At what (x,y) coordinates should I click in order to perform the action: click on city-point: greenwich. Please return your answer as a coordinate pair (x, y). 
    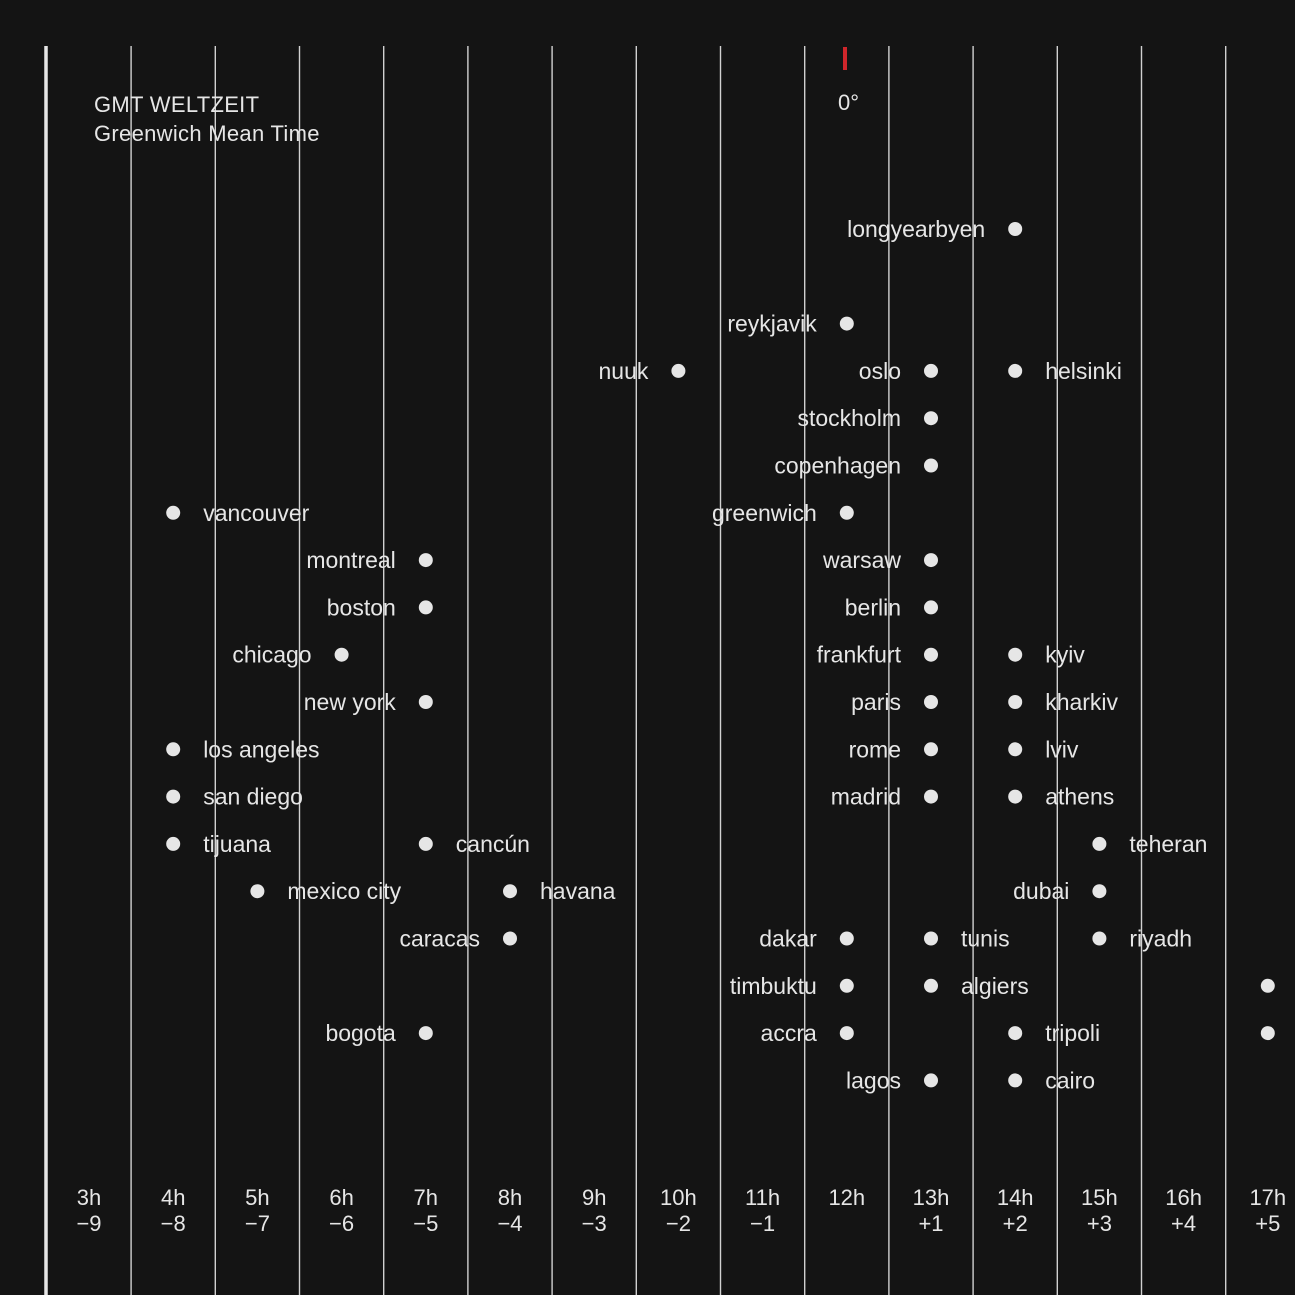
    Looking at the image, I should click on (783, 513).